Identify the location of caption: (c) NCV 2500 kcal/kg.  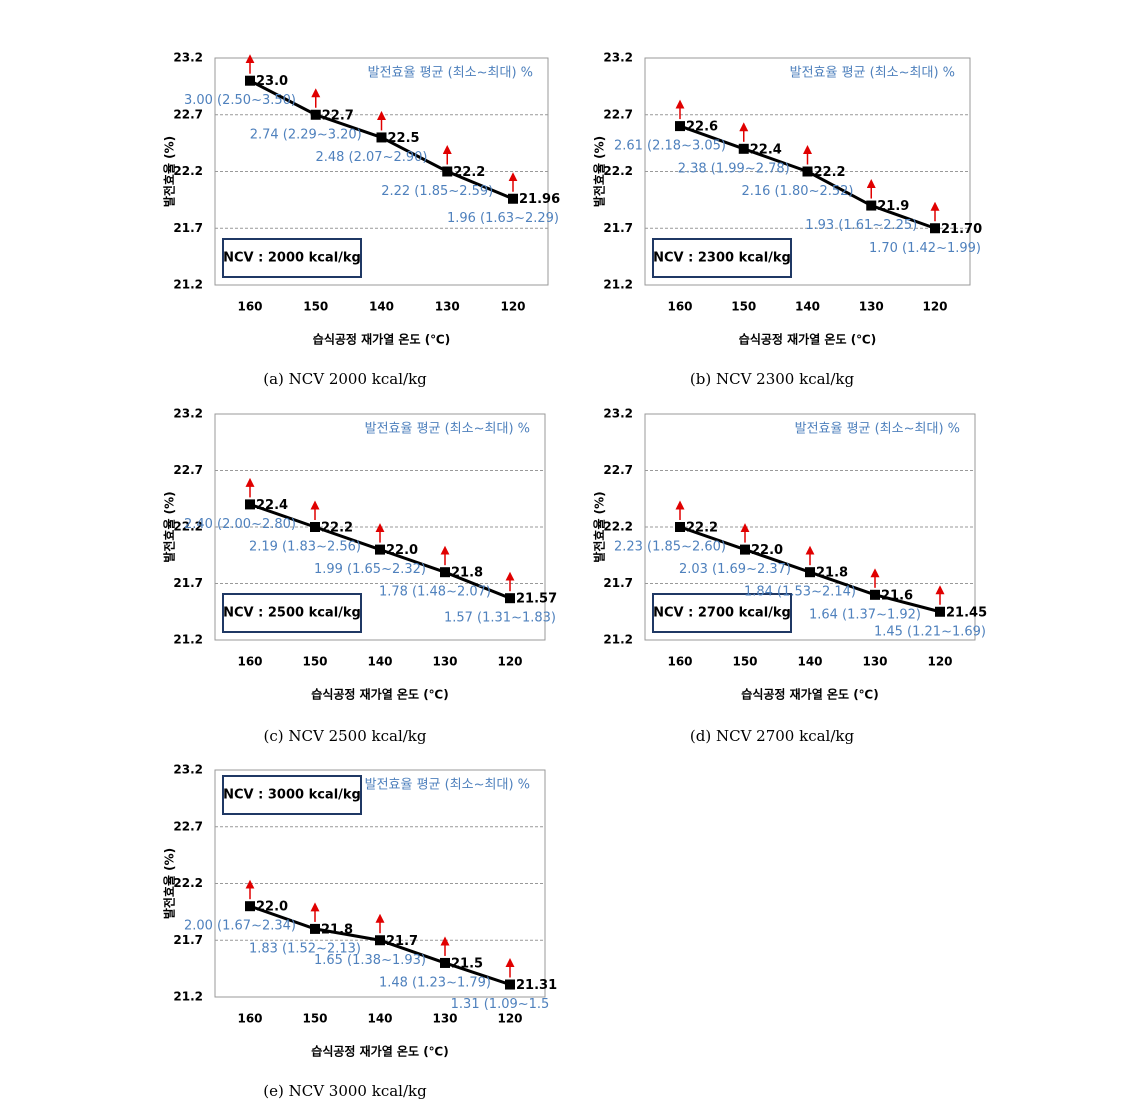
(345, 736).